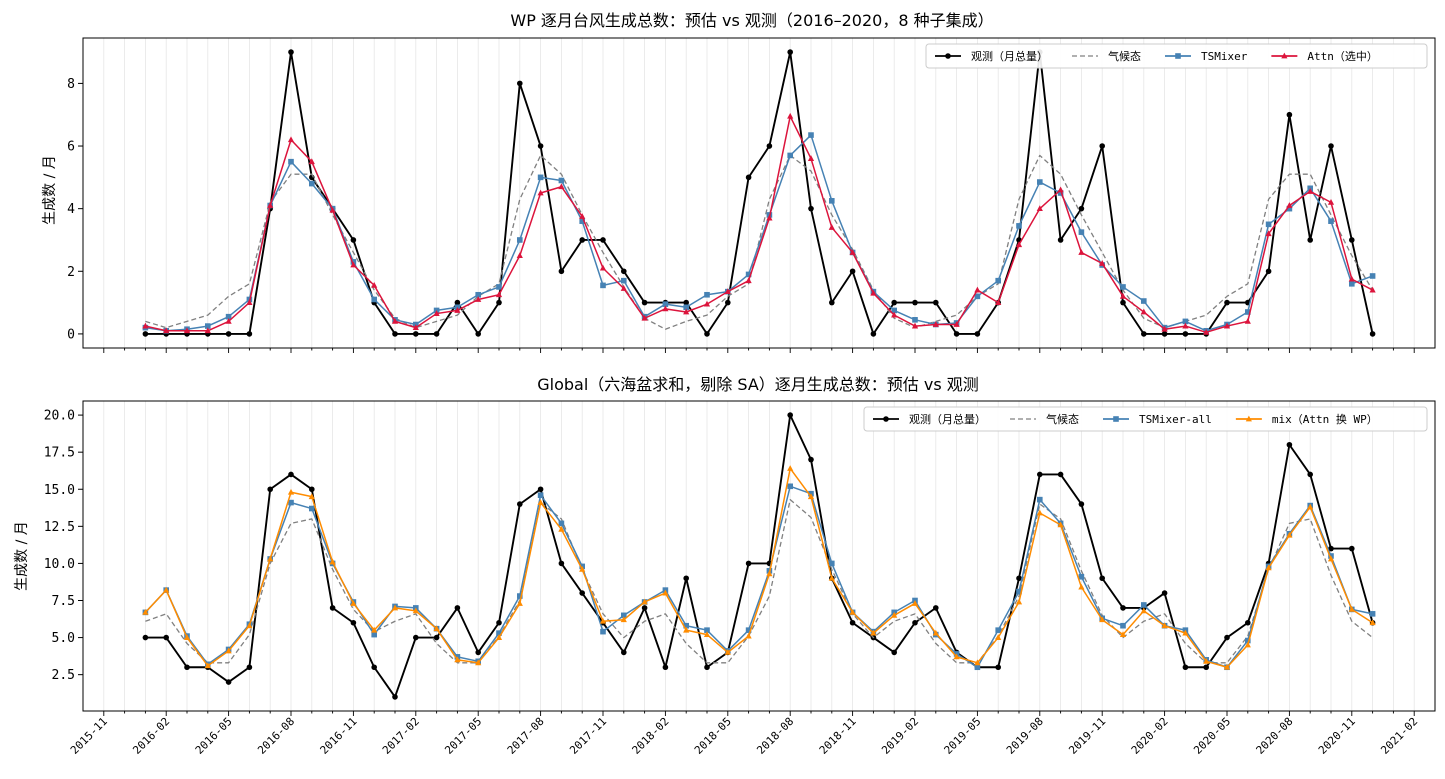 Image resolution: width=1445 pixels, height=779 pixels. What do you see at coordinates (758, 384) in the screenshot?
I see `global-chart-title: Global（六海盆求和，剔除 SA）逐月生成总数：预估 vs 观测` at bounding box center [758, 384].